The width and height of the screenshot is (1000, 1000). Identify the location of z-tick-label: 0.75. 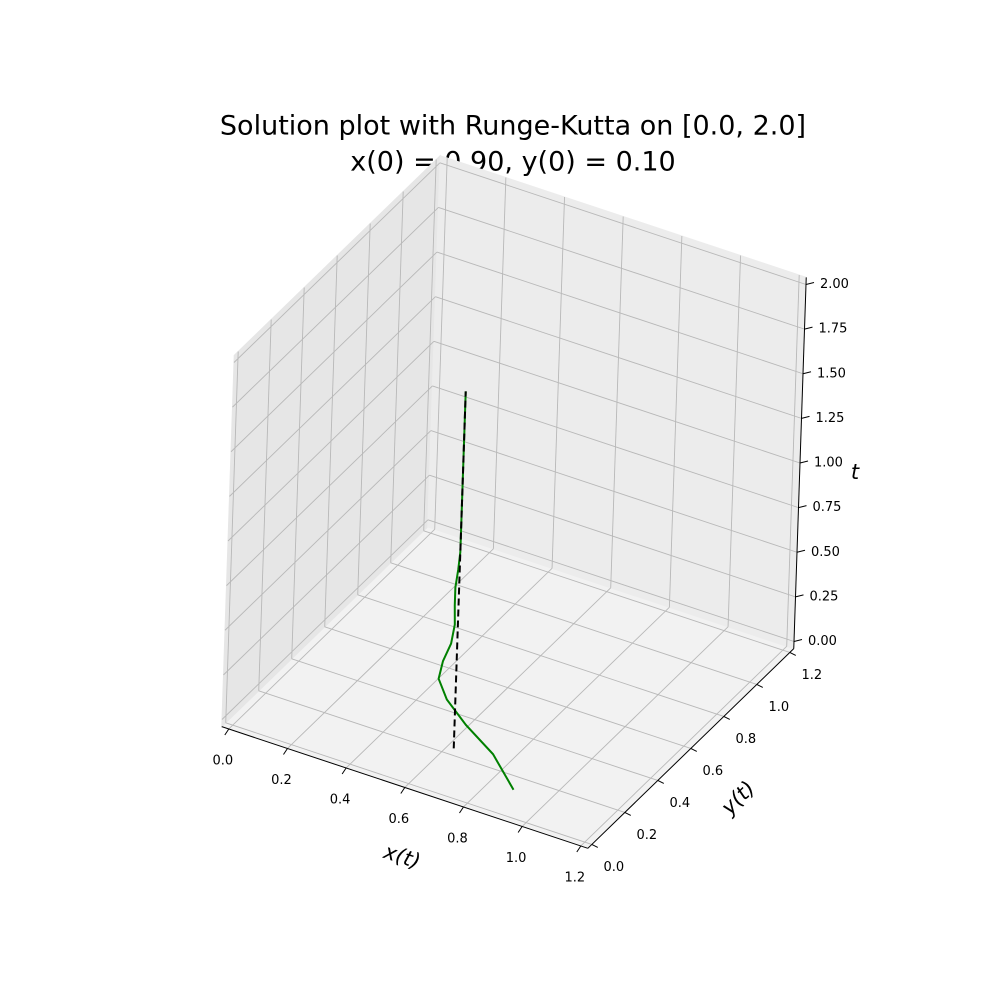
(827, 507).